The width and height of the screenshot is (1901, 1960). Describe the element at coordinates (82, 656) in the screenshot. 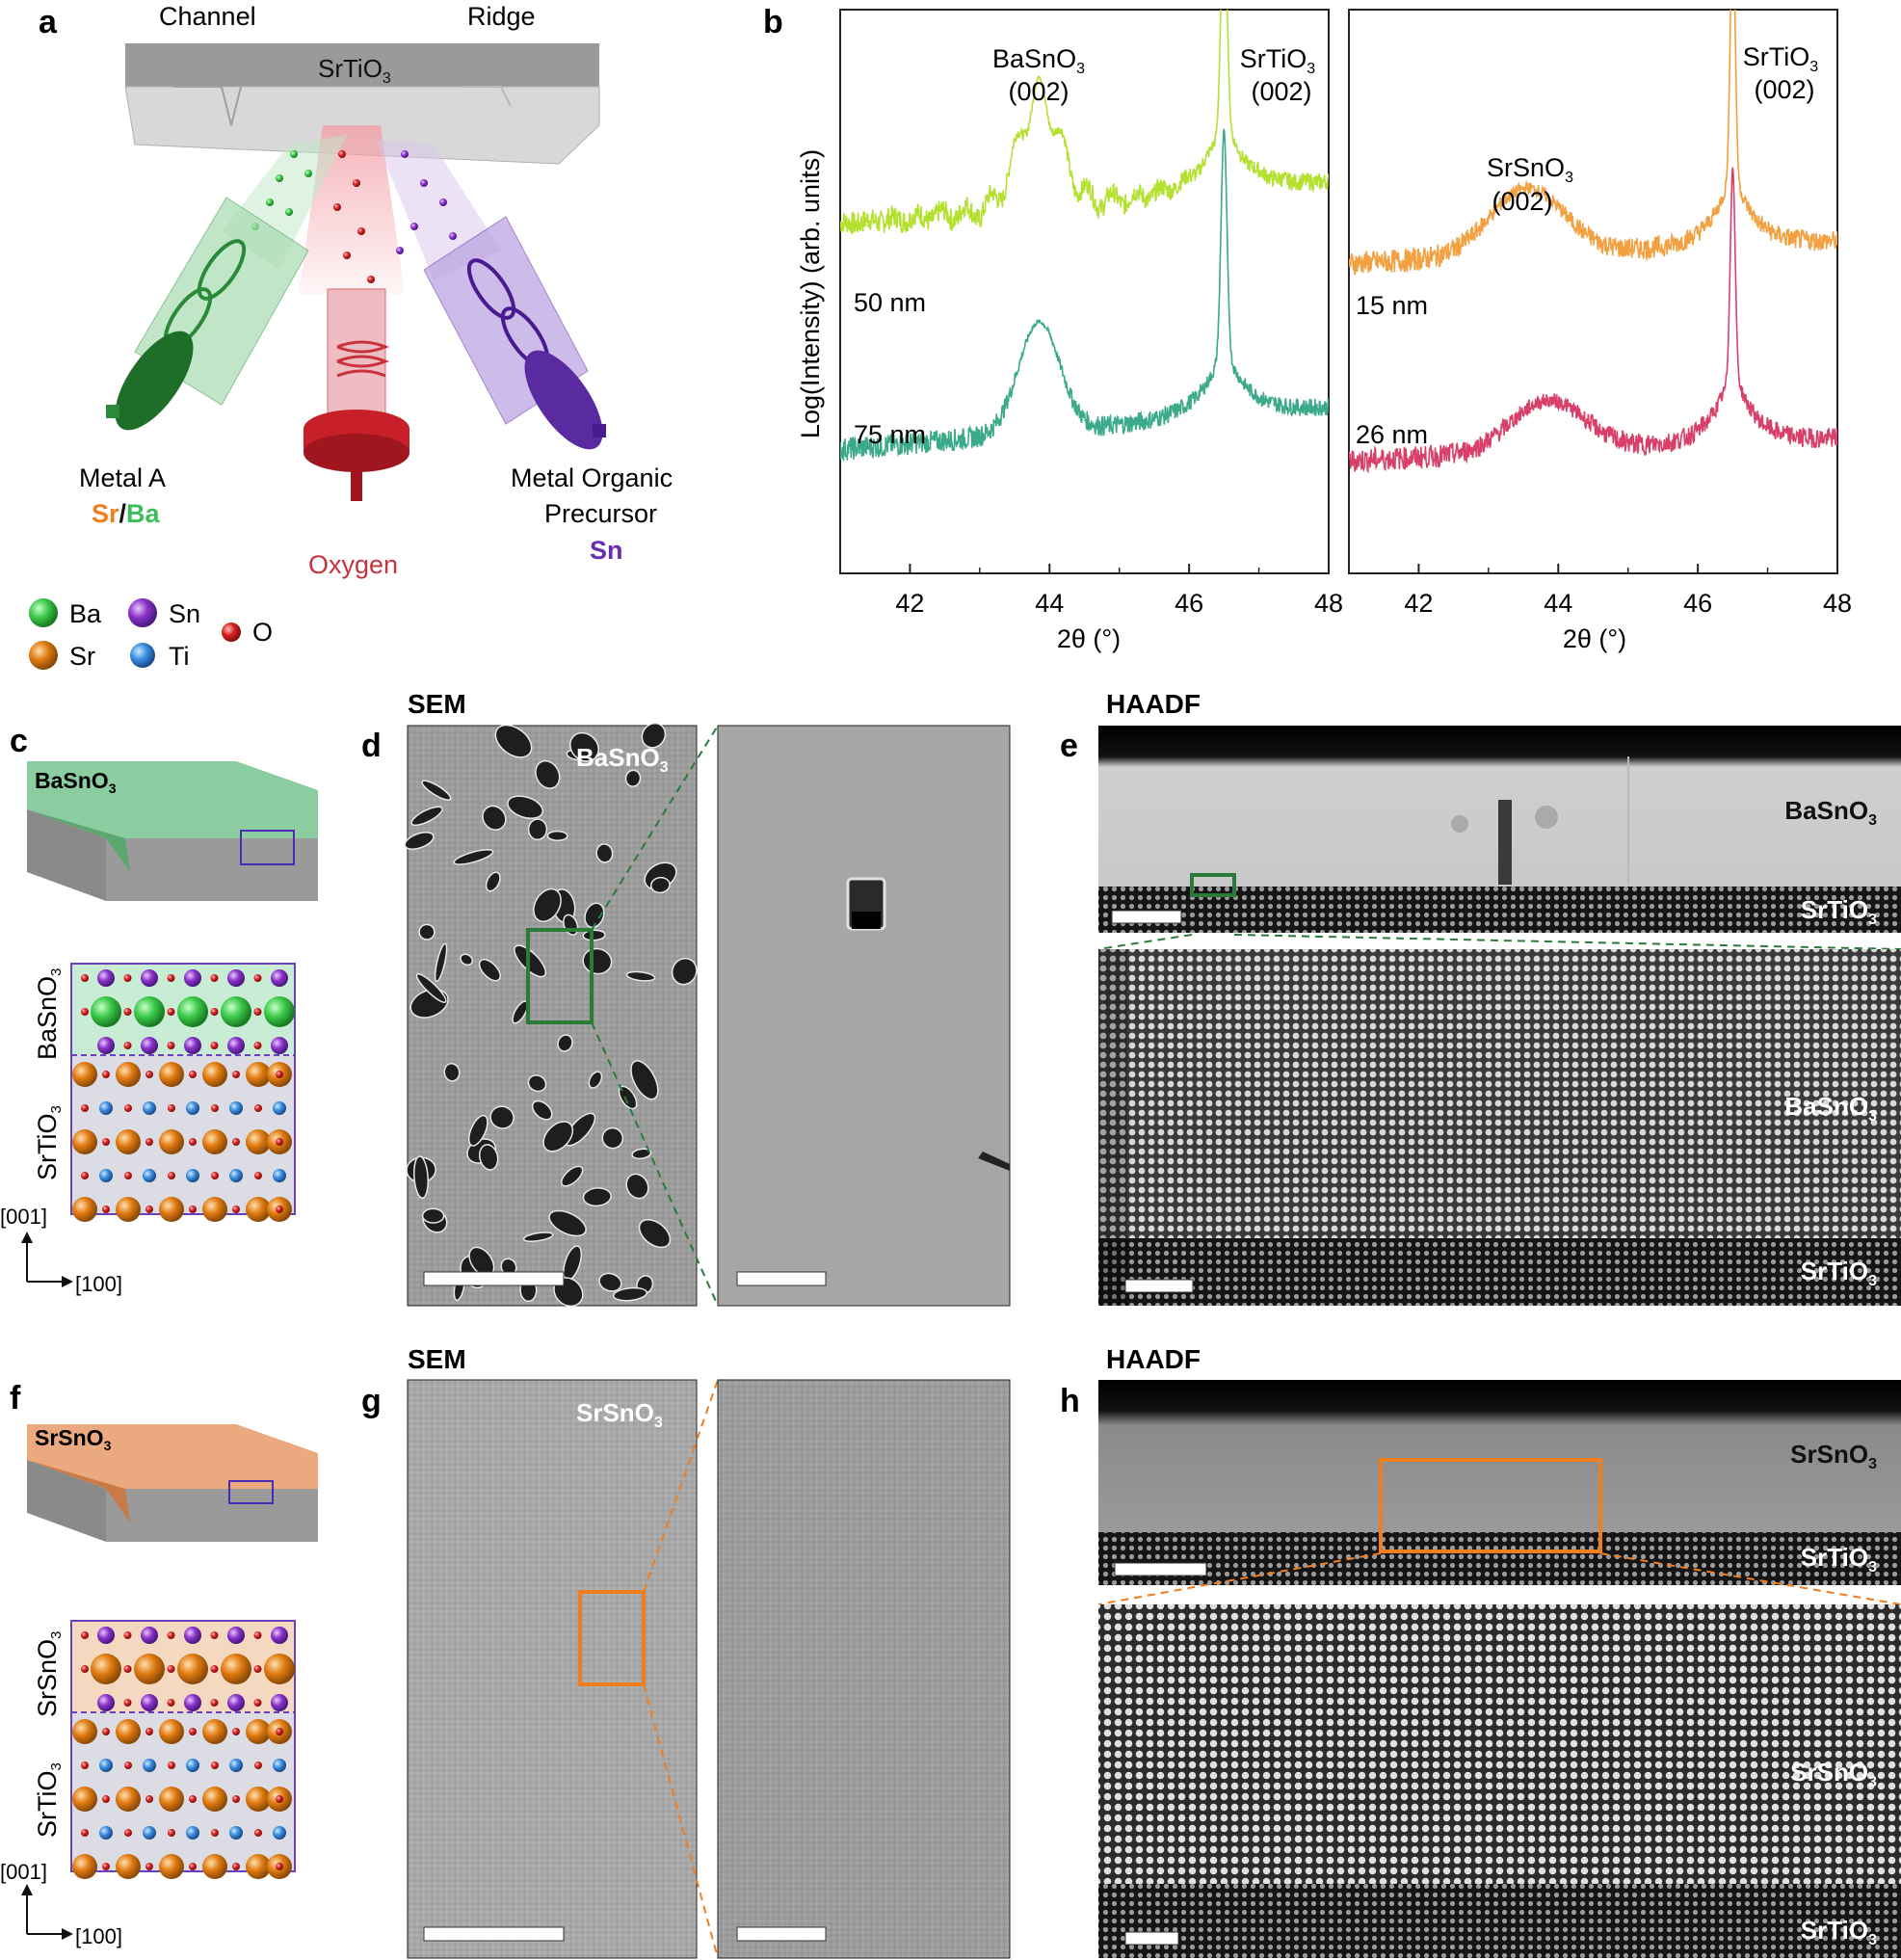

I see `legend-sr: Sr` at that location.